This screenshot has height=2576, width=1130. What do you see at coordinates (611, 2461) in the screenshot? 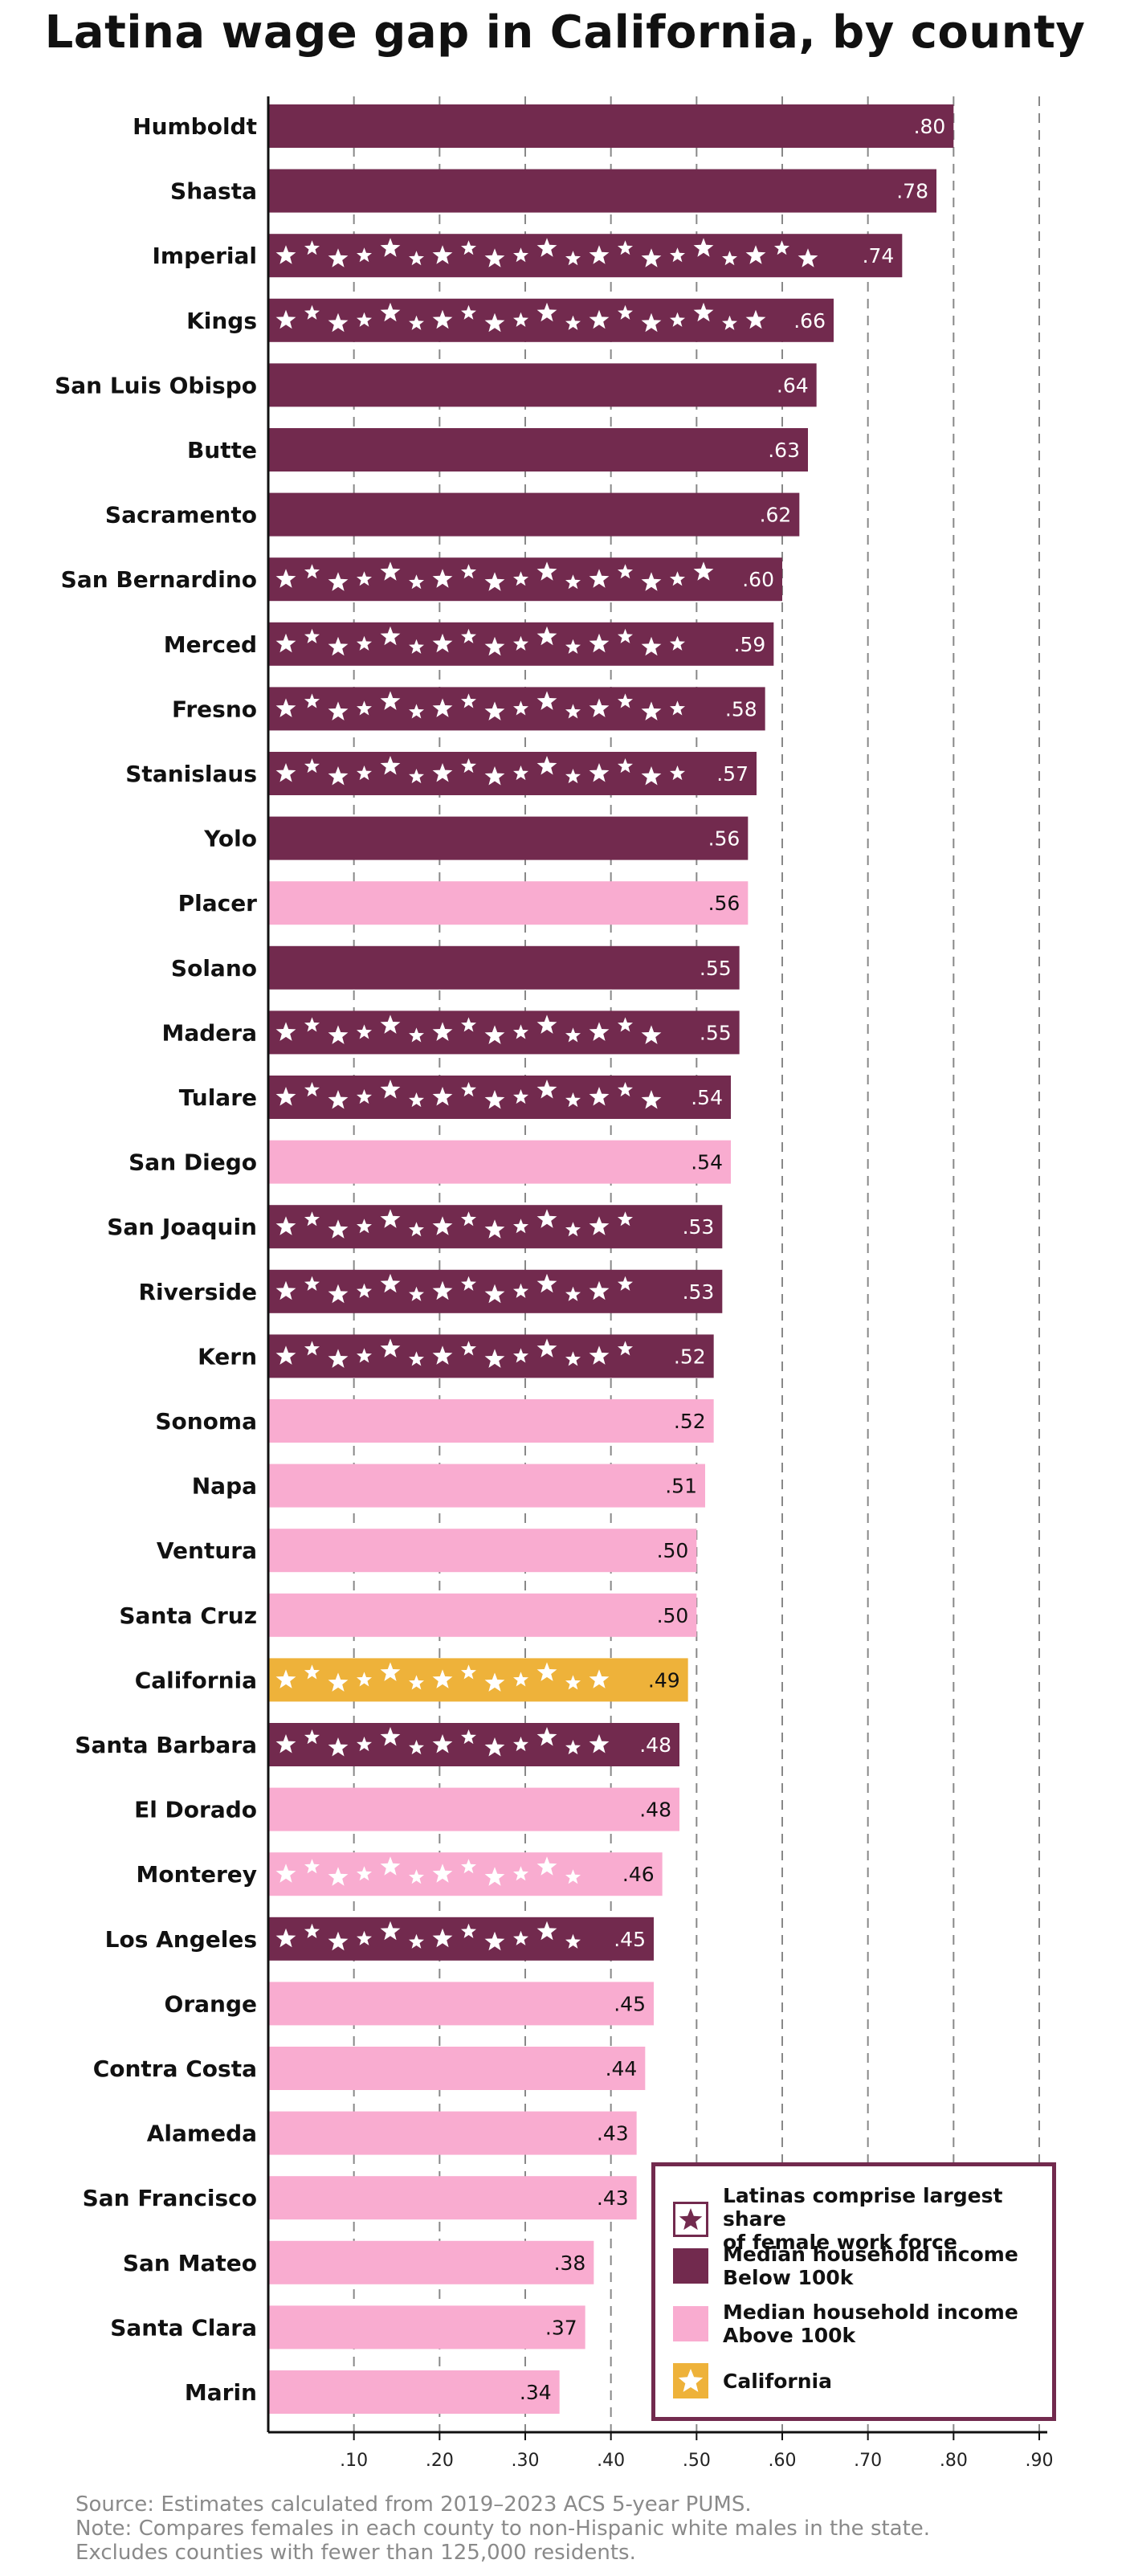
I see `tick-label: .40` at bounding box center [611, 2461].